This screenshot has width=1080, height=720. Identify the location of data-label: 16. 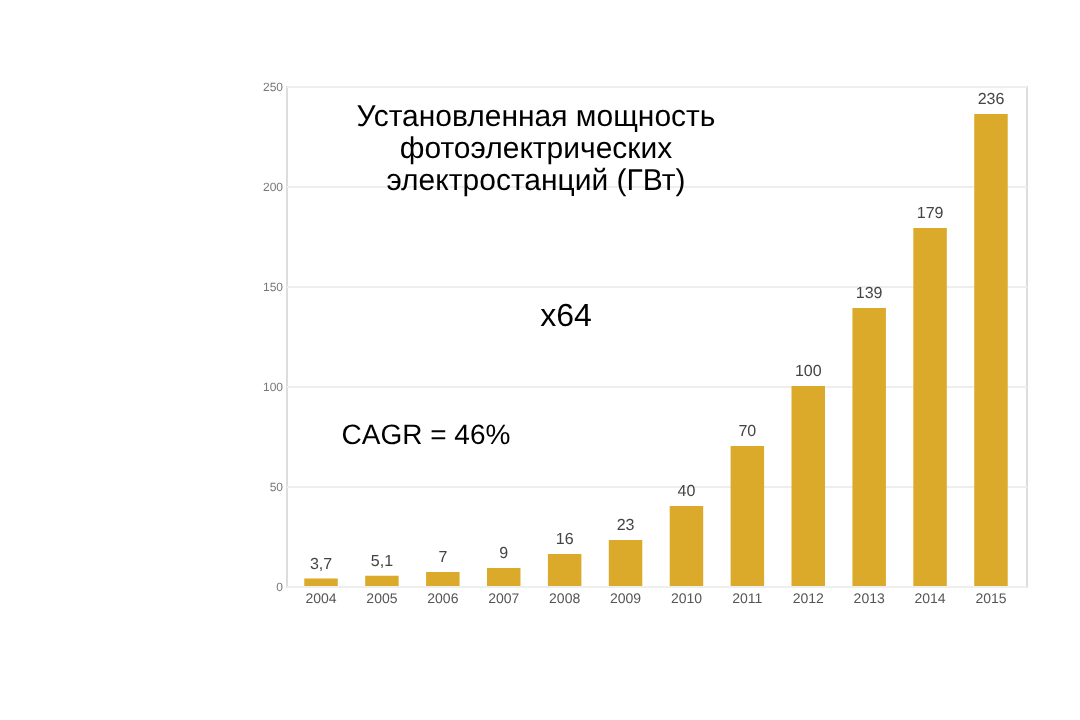
(565, 539).